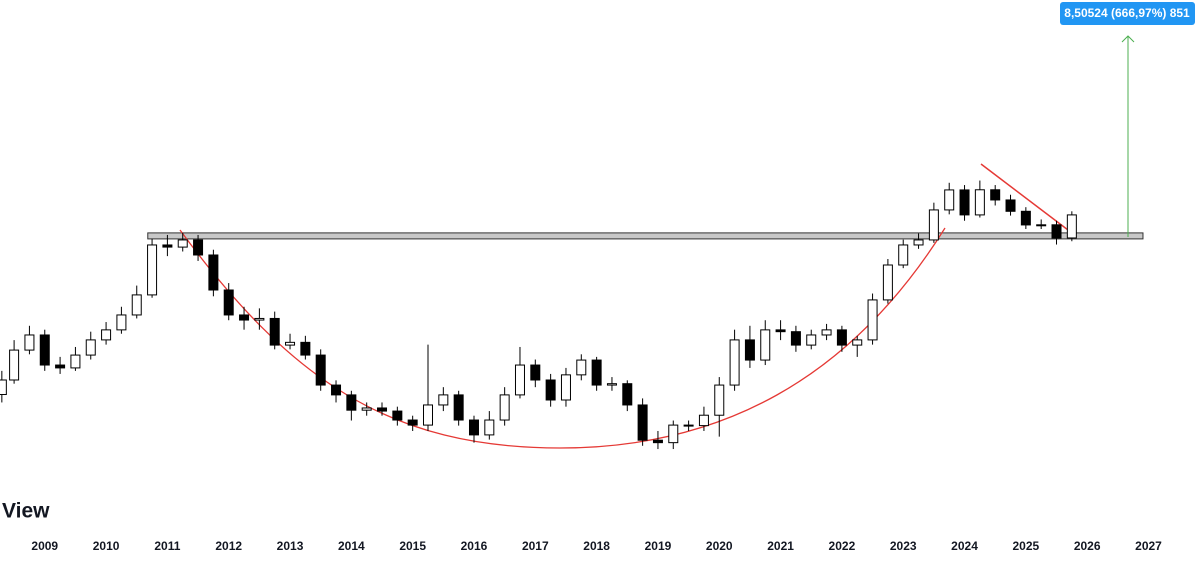 The height and width of the screenshot is (567, 1200). Describe the element at coordinates (1128, 39) in the screenshot. I see `measure-arrow-head` at that location.